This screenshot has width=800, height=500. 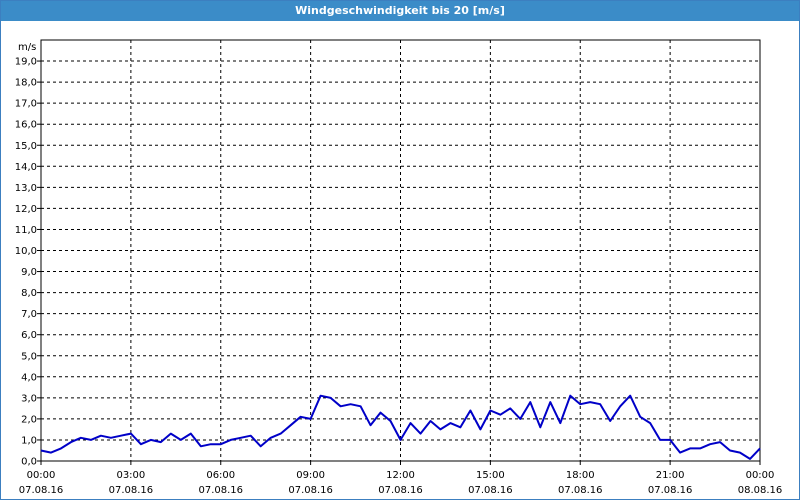 I want to click on x-tick-time: 15:00, so click(x=490, y=475).